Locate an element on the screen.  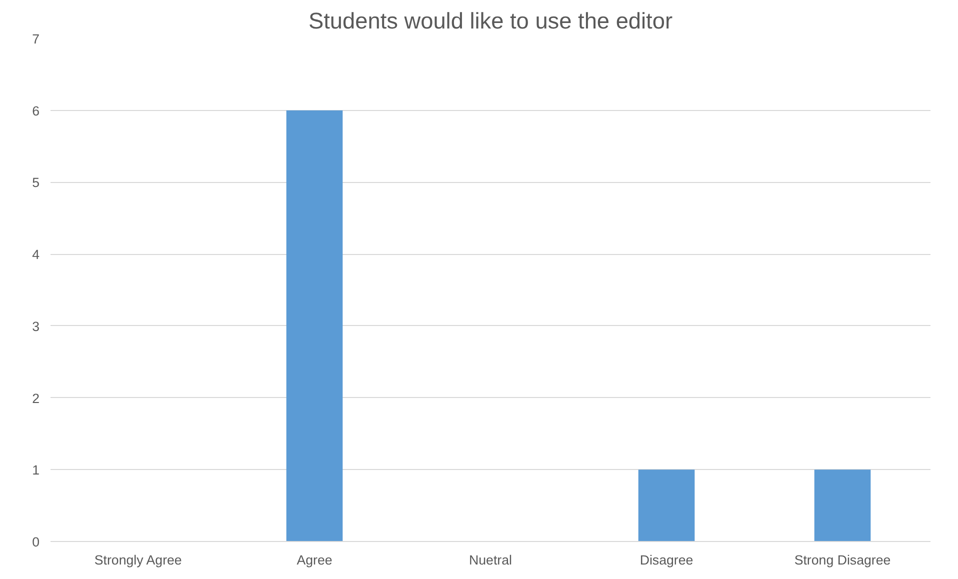
y-tick-label: 0 is located at coordinates (36, 542).